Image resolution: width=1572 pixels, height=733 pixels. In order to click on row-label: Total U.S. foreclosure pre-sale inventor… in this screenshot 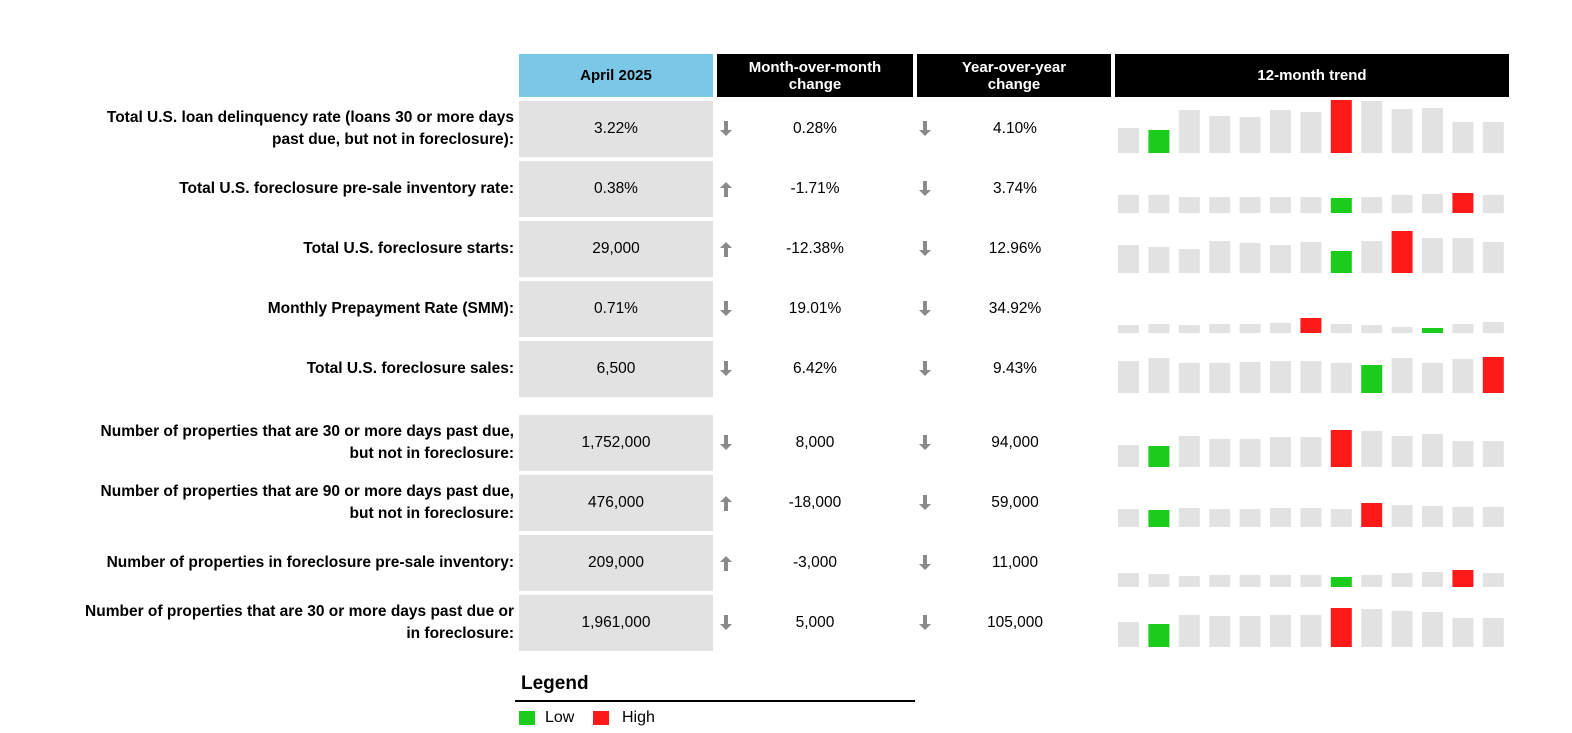, I will do `click(346, 188)`.